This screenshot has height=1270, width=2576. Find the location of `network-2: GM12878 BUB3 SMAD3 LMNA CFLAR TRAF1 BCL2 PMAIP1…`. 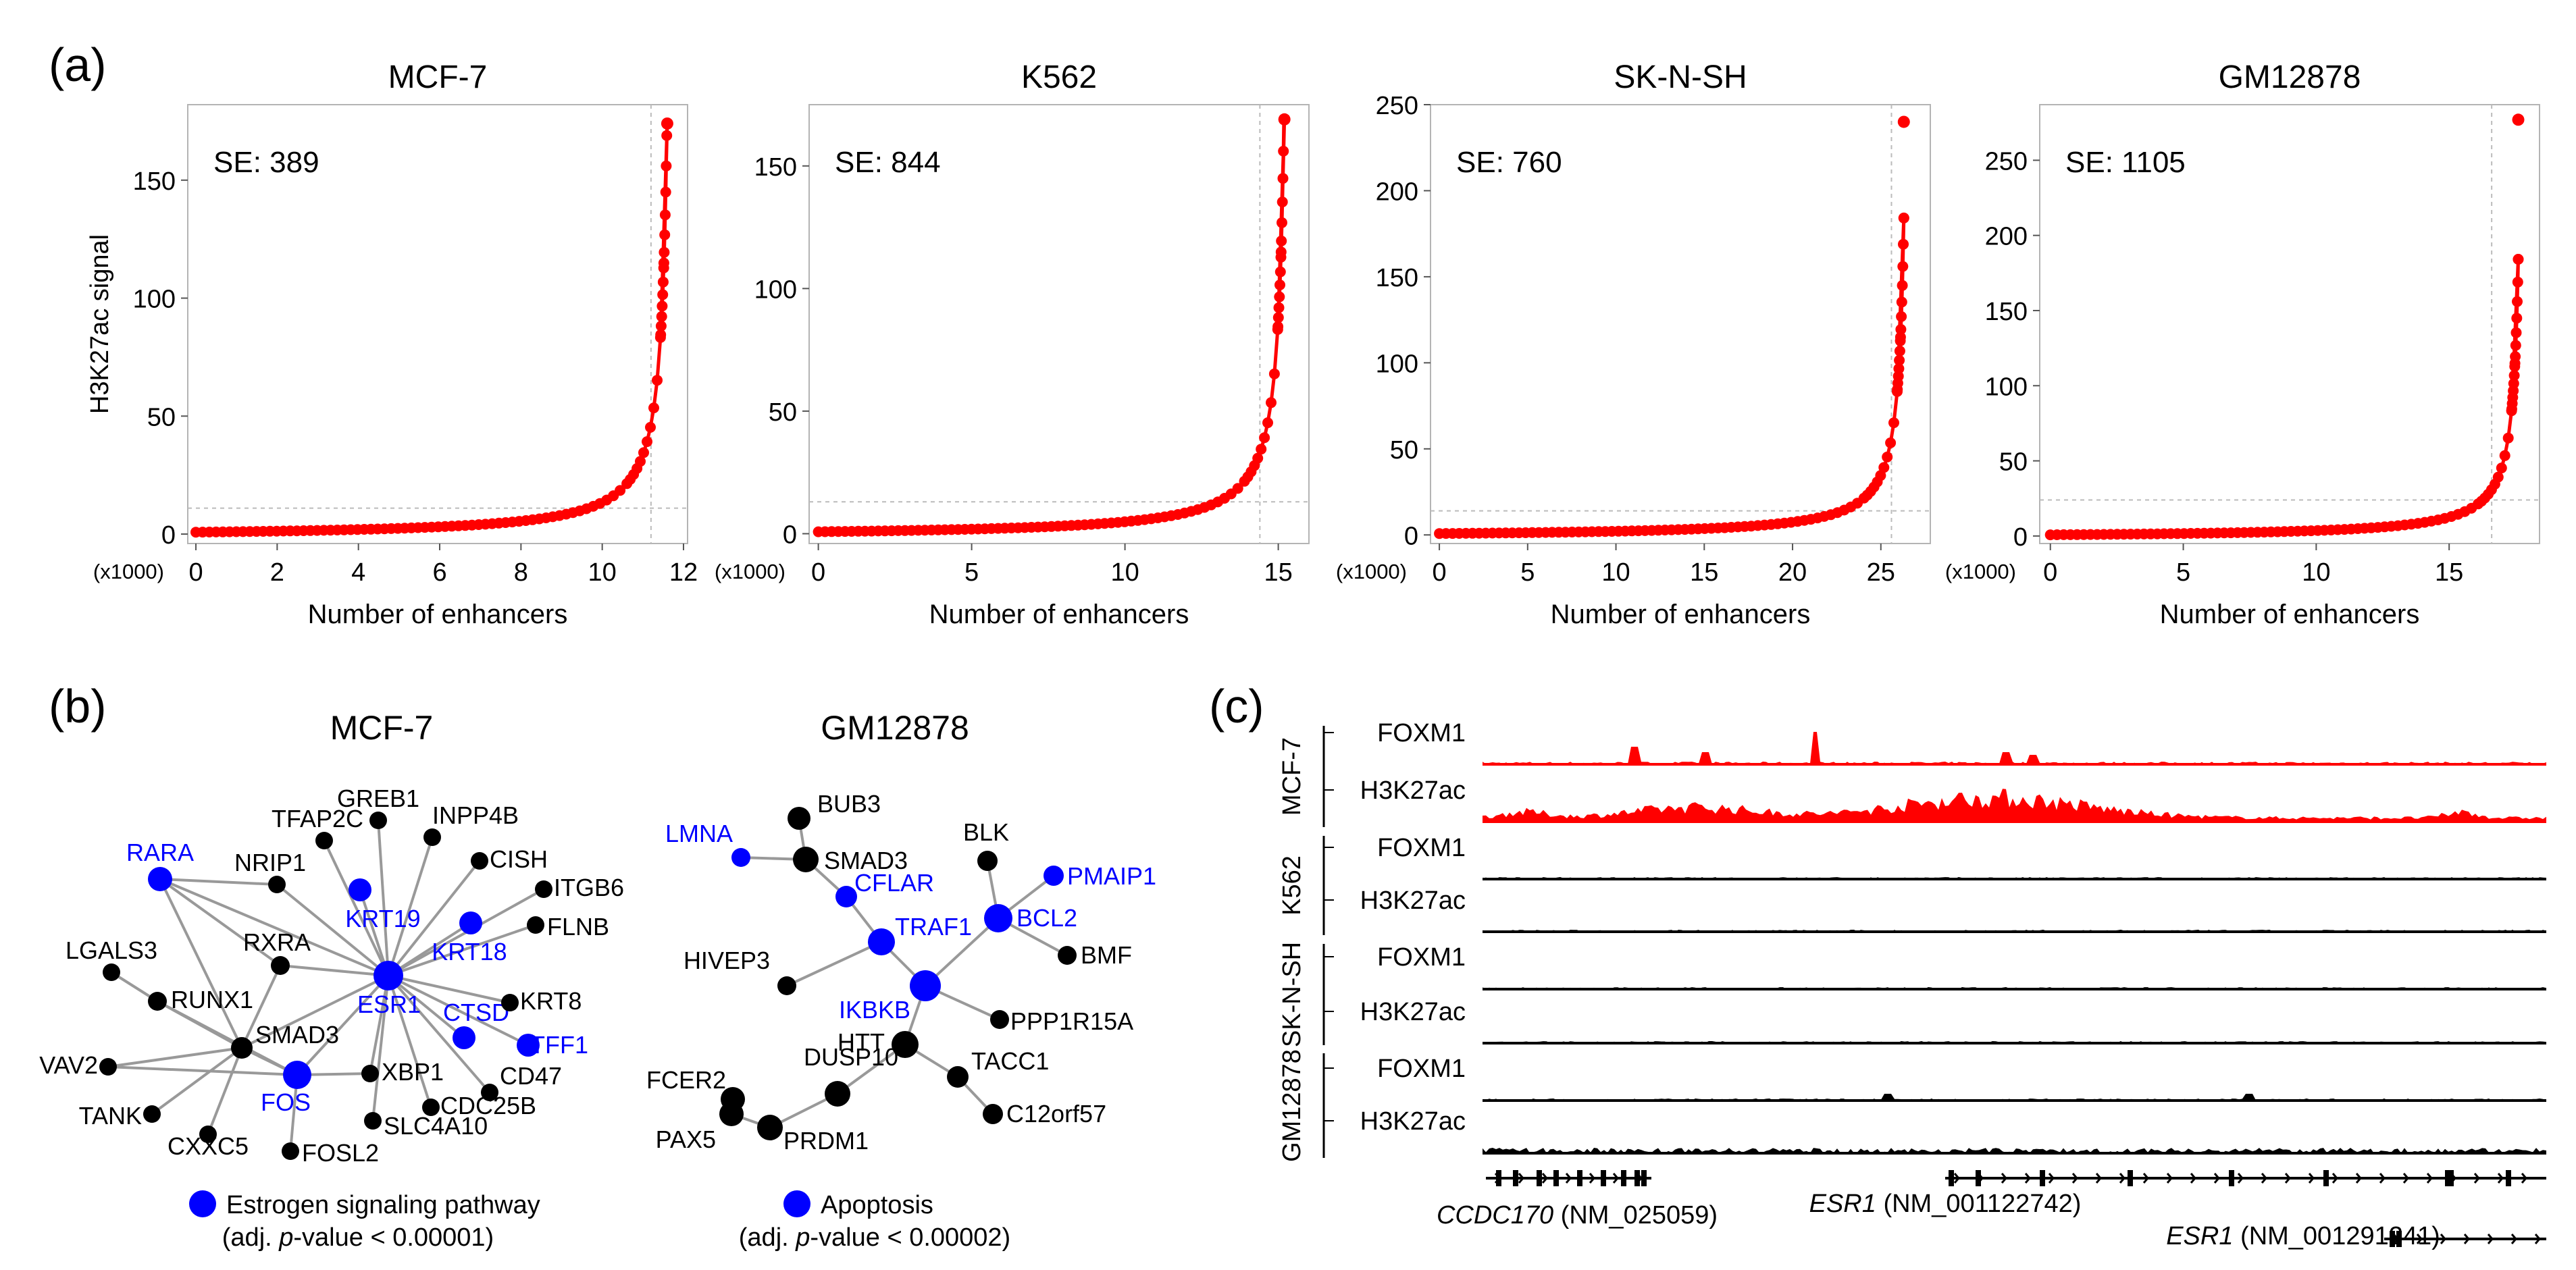

network-2: GM12878 BUB3 SMAD3 LMNA CFLAR TRAF1 BCL2 PMAIP1… is located at coordinates (901, 980).